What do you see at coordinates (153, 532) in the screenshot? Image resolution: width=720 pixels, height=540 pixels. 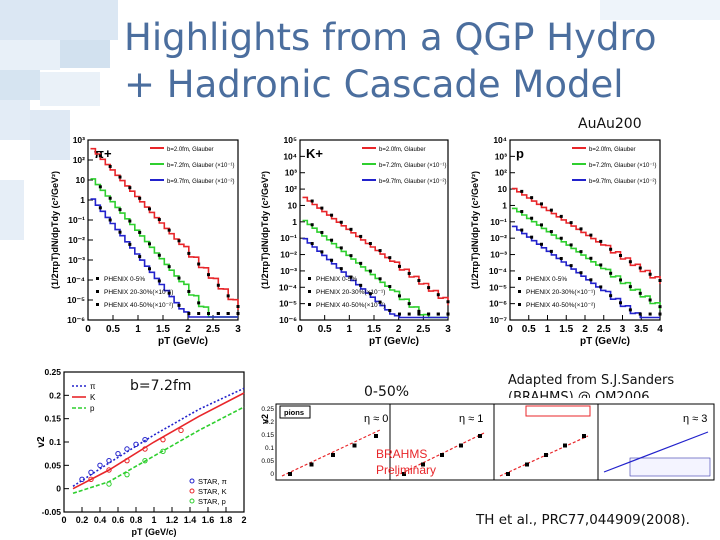 I see `x-axis-label: pT (GeV/c)` at bounding box center [153, 532].